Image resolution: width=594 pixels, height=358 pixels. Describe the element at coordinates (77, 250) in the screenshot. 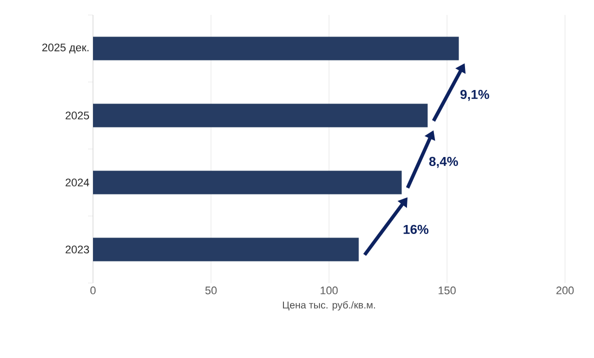

I see `y-tick-label: 2023` at that location.